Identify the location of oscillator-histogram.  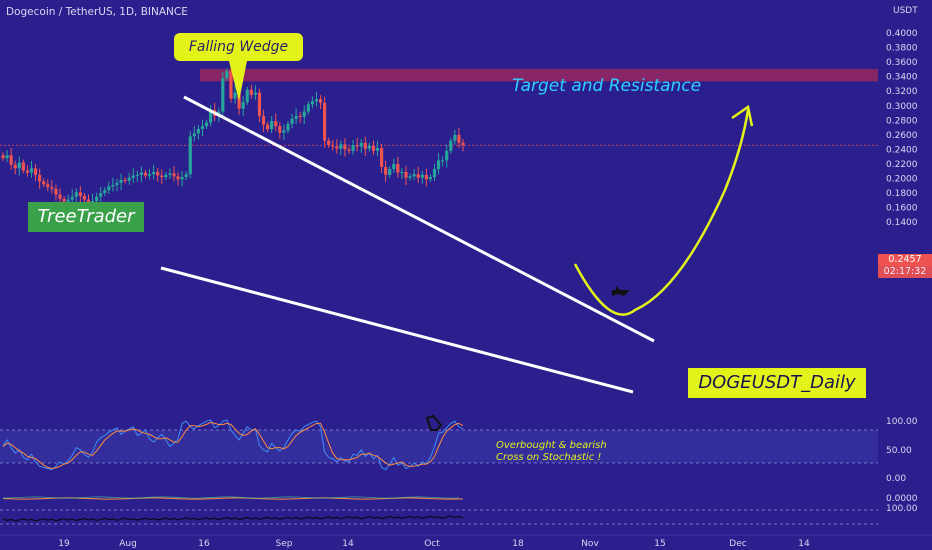
(230, 497).